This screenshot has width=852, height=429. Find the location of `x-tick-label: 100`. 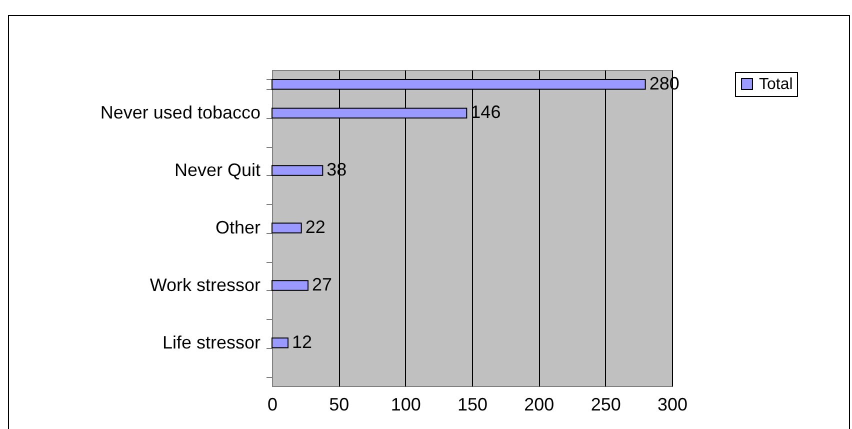

x-tick-label: 100 is located at coordinates (405, 404).